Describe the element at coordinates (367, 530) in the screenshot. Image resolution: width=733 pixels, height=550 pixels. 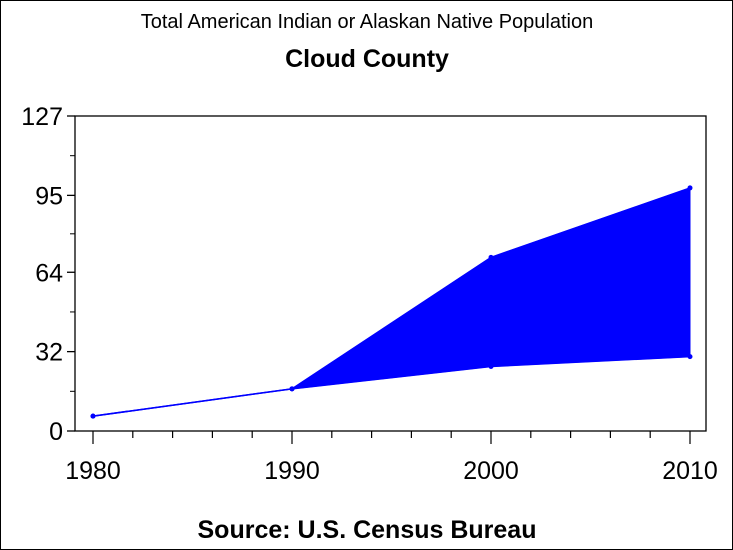
I see `chart-footnote: Source: U.S. Census Bureau` at that location.